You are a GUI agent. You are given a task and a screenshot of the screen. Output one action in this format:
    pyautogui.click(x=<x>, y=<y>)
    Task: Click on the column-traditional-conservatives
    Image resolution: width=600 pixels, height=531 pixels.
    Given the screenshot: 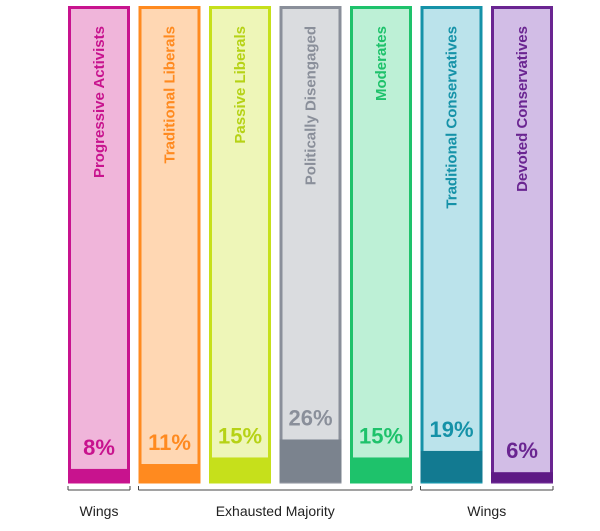 What is the action you would take?
    pyautogui.click(x=451, y=245)
    